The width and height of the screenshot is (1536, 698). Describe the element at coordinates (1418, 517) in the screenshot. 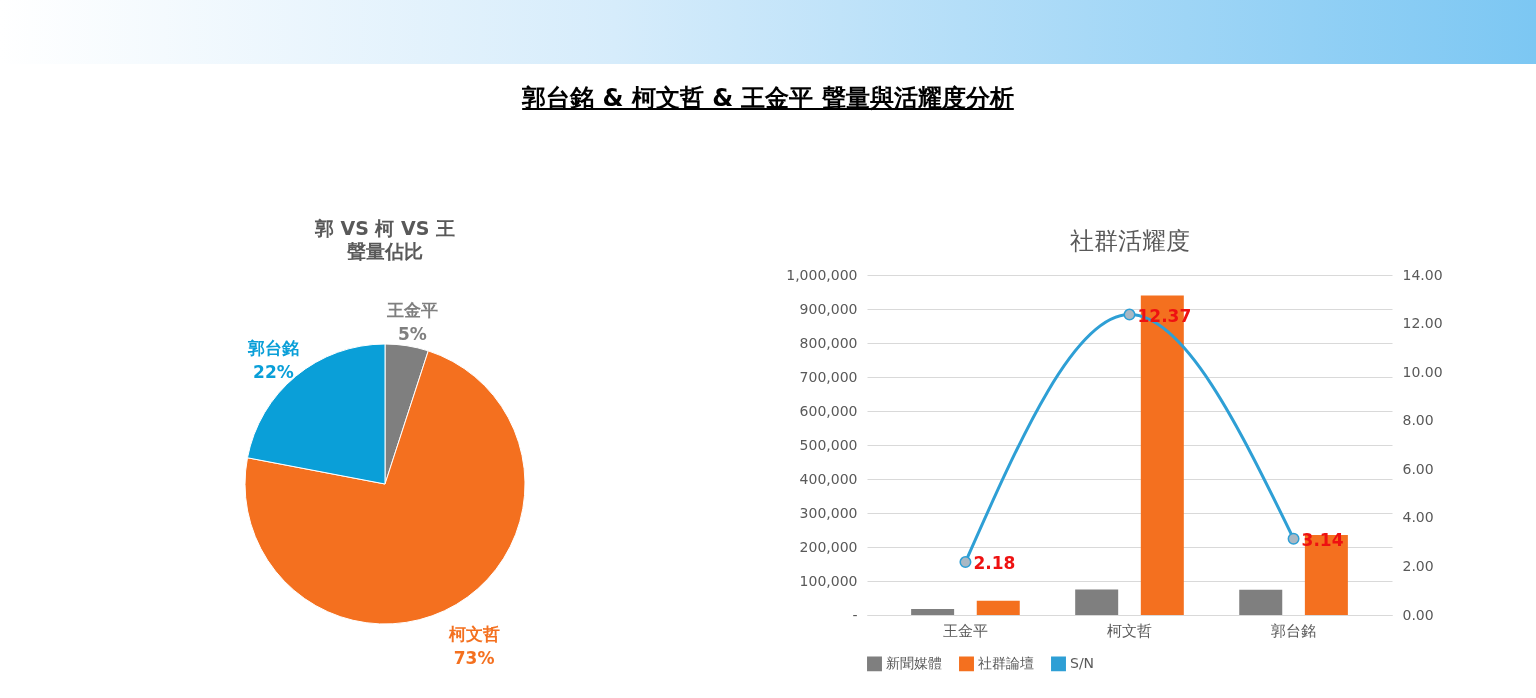

I see `y2-tick-label: 4.00` at that location.